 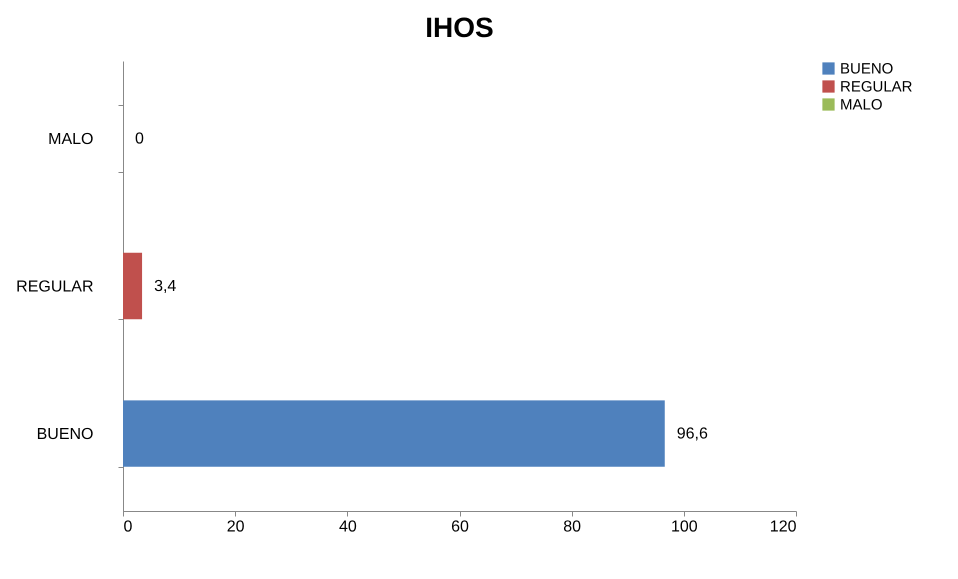 What do you see at coordinates (876, 87) in the screenshot?
I see `legend-label: REGULAR` at bounding box center [876, 87].